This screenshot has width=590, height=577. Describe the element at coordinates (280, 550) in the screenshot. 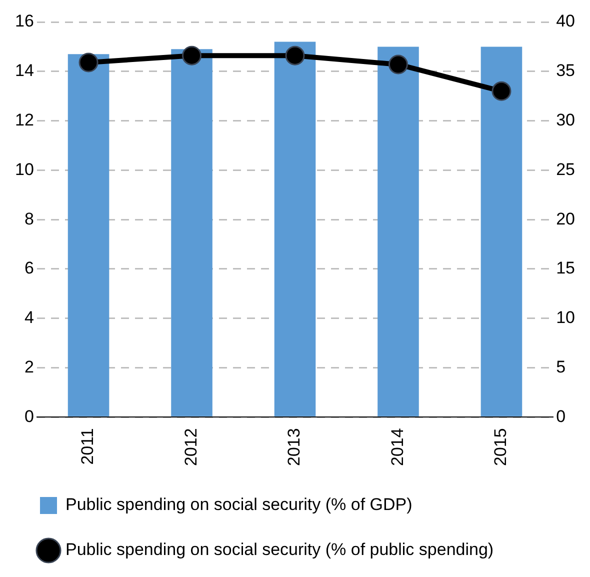

I see `legend-label: Public spending on social security (% of public spending)` at that location.